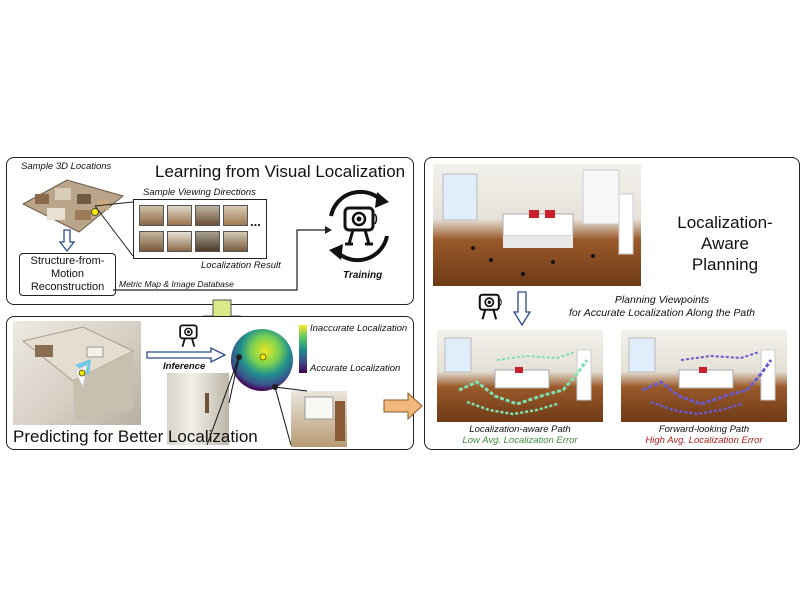 The height and width of the screenshot is (600, 800). Describe the element at coordinates (77, 373) in the screenshot. I see `room-3d-view` at that location.